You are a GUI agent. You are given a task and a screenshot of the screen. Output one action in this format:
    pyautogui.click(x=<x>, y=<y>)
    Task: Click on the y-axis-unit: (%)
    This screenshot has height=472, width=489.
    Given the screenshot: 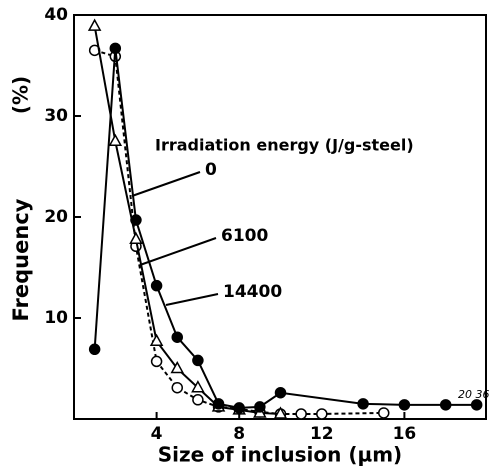 What is the action you would take?
    pyautogui.click(x=21, y=95)
    